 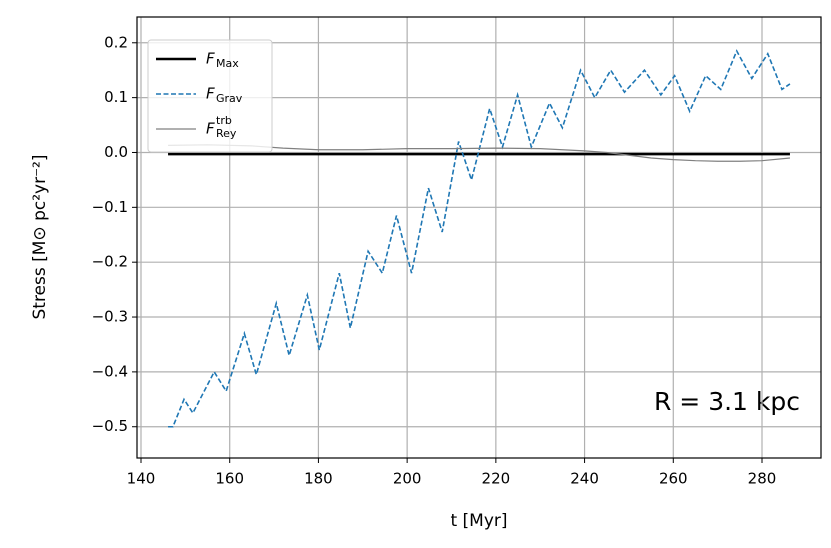 I want to click on x-tick-label: 180, so click(x=318, y=479).